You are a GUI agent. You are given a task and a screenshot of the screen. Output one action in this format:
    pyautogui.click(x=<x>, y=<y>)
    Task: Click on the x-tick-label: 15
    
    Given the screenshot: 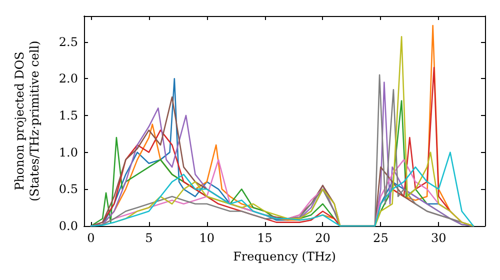 What is the action you would take?
    pyautogui.click(x=264, y=238)
    